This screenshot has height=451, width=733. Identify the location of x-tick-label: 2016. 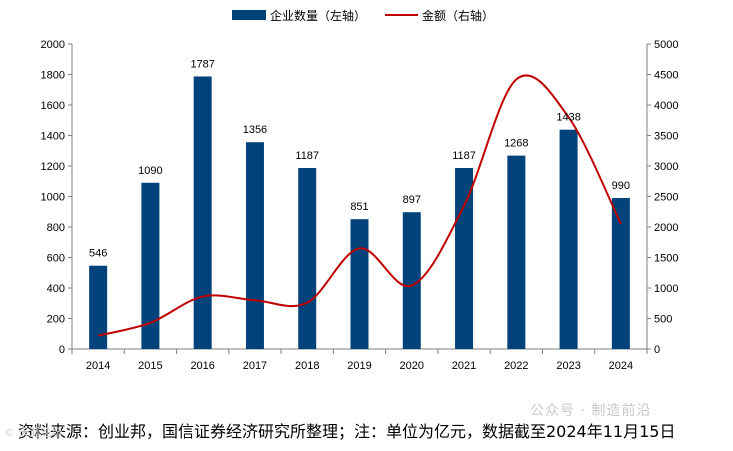
(202, 366).